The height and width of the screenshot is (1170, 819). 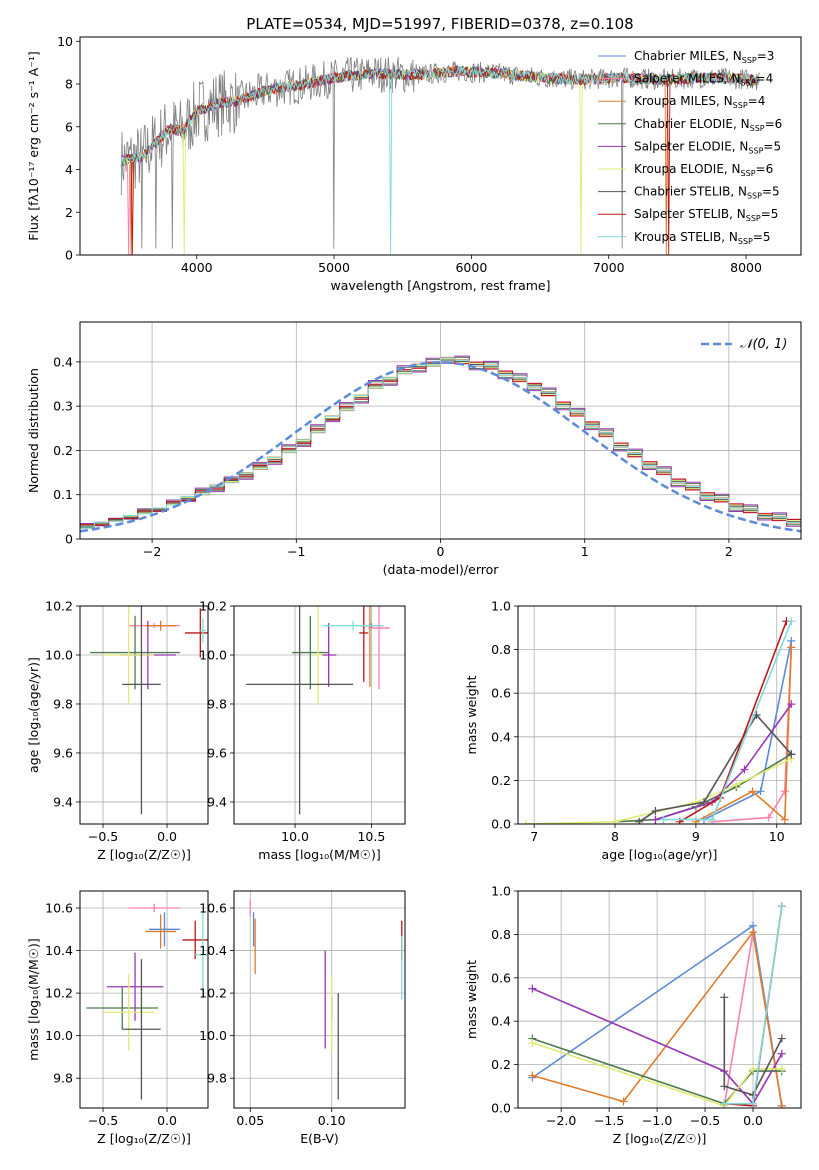 What do you see at coordinates (501, 606) in the screenshot?
I see `weight_vs_age-ytick-label: 1.0` at bounding box center [501, 606].